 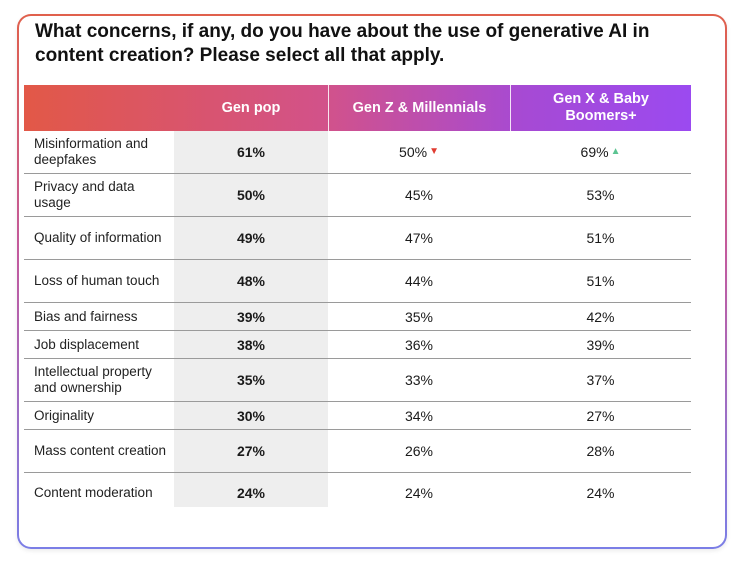 I want to click on value-text: 38%, so click(x=251, y=344).